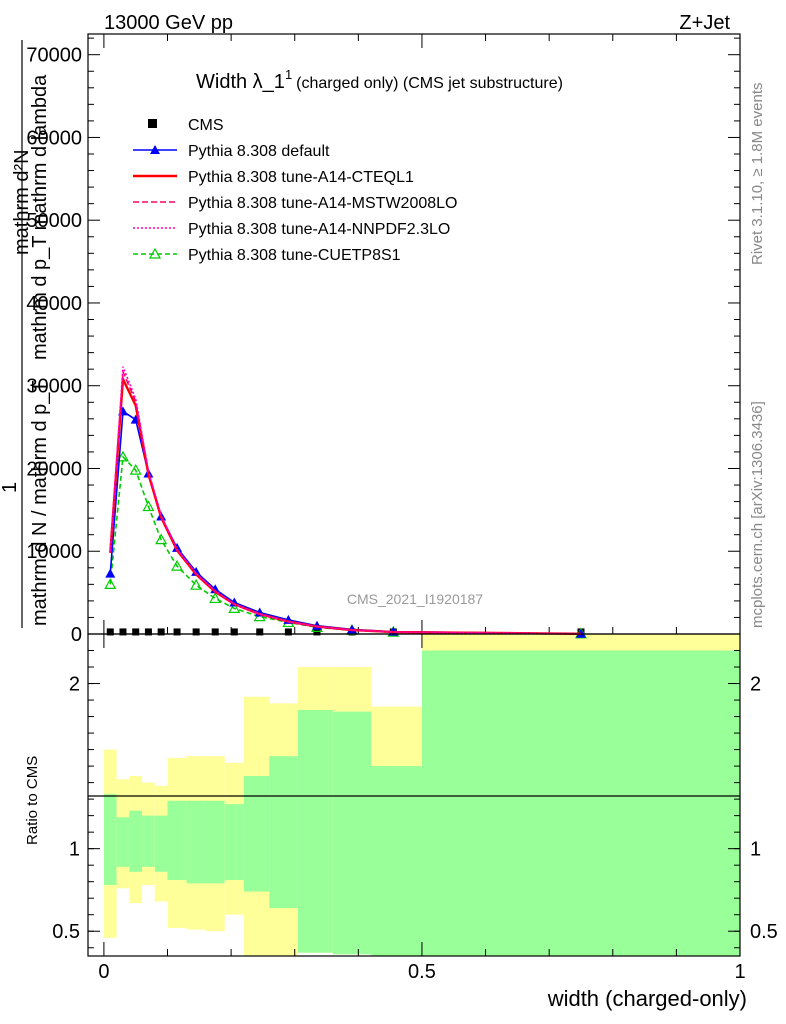 The height and width of the screenshot is (1024, 786). I want to click on ylabel-numerator: 1, so click(10, 487).